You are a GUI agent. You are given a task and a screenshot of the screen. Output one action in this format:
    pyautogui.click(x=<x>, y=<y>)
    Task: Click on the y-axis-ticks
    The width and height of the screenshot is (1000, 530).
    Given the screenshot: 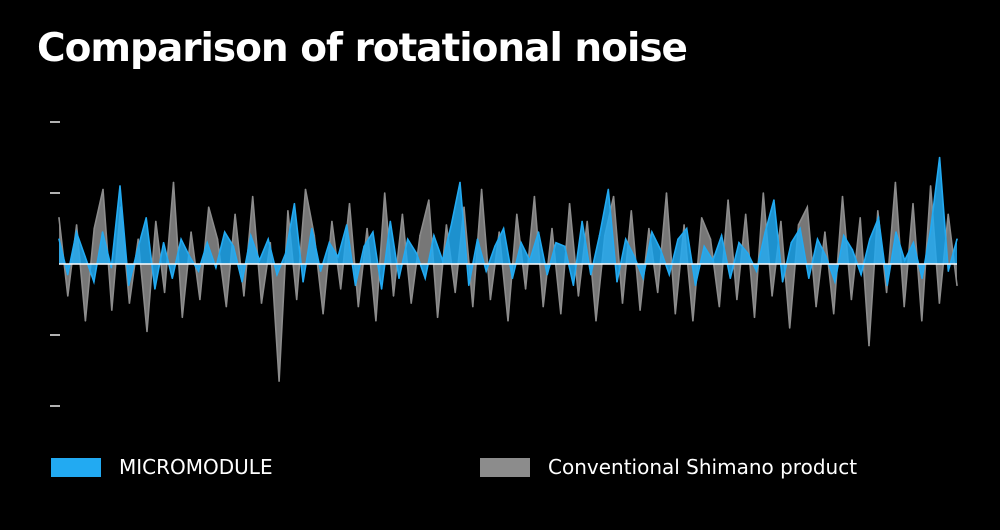 What is the action you would take?
    pyautogui.click(x=55, y=264)
    